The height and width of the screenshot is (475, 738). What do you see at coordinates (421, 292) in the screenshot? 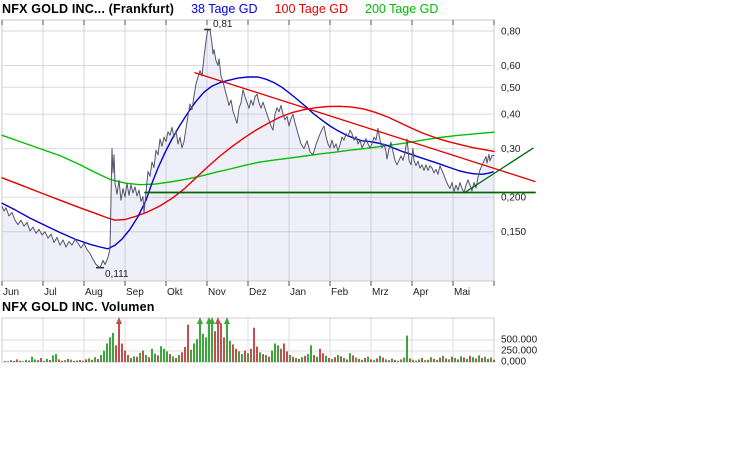
I see `x-axis-label: Apr` at bounding box center [421, 292].